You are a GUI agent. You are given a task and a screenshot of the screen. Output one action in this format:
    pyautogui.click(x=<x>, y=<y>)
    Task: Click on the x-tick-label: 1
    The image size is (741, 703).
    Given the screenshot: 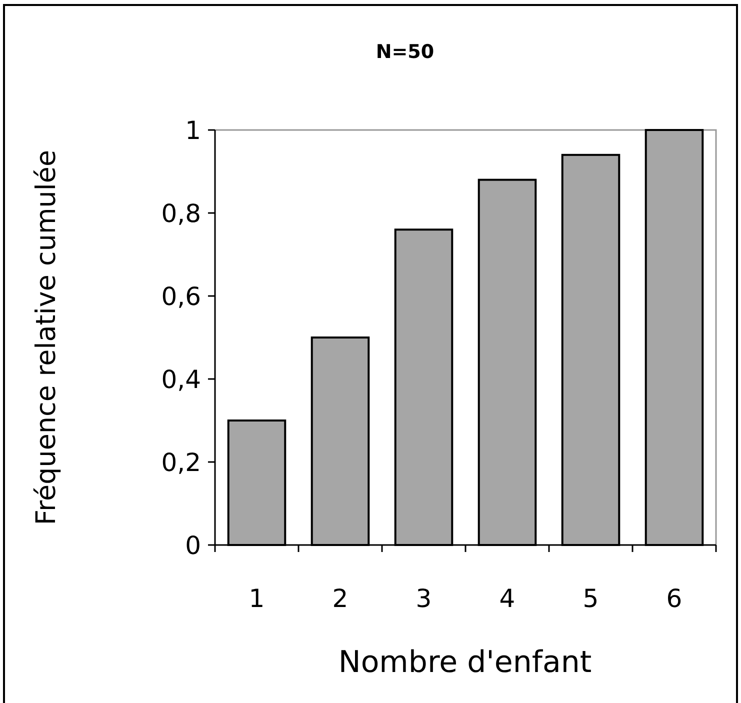 What is the action you would take?
    pyautogui.click(x=256, y=598)
    